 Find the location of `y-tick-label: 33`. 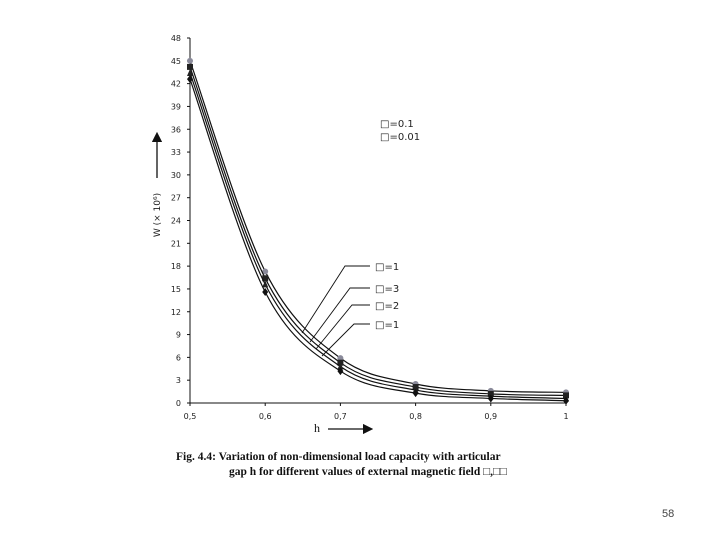

y-tick-label: 33 is located at coordinates (176, 152).